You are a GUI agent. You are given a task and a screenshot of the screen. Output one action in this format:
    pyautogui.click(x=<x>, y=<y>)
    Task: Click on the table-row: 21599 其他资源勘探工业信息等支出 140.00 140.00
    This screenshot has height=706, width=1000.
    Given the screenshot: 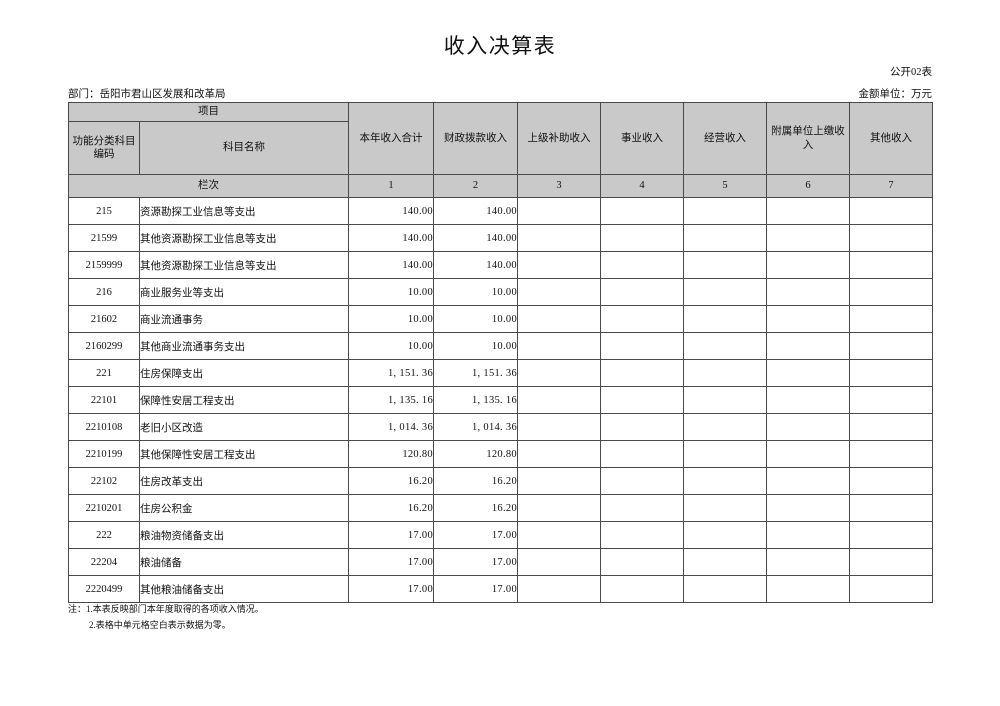 What is the action you would take?
    pyautogui.click(x=500, y=238)
    